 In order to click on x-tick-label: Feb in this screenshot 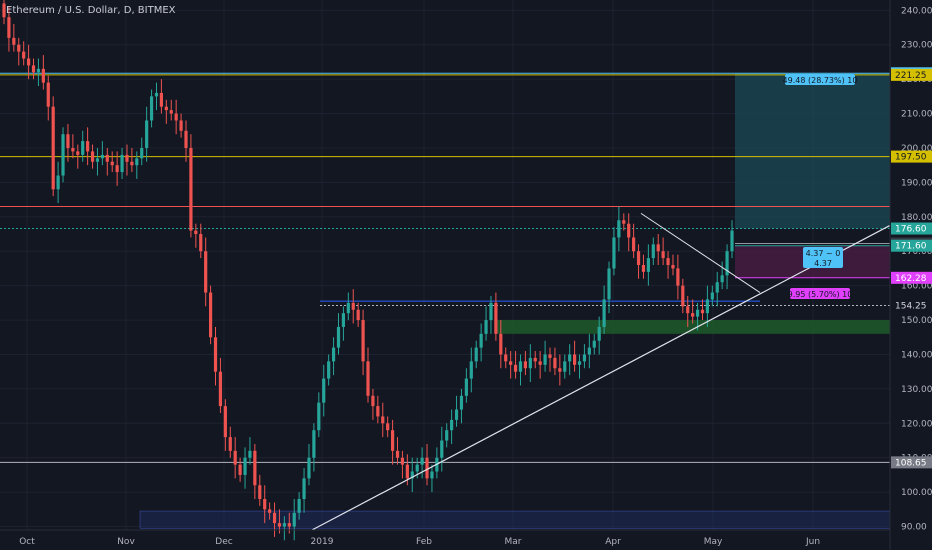, I will do `click(424, 542)`.